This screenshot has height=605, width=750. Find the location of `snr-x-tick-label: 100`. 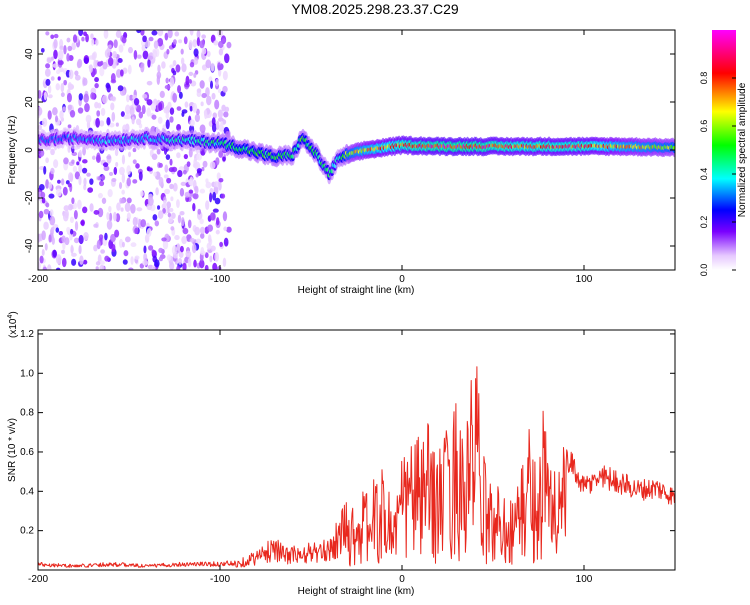

snr-x-tick-label: 100 is located at coordinates (584, 579).